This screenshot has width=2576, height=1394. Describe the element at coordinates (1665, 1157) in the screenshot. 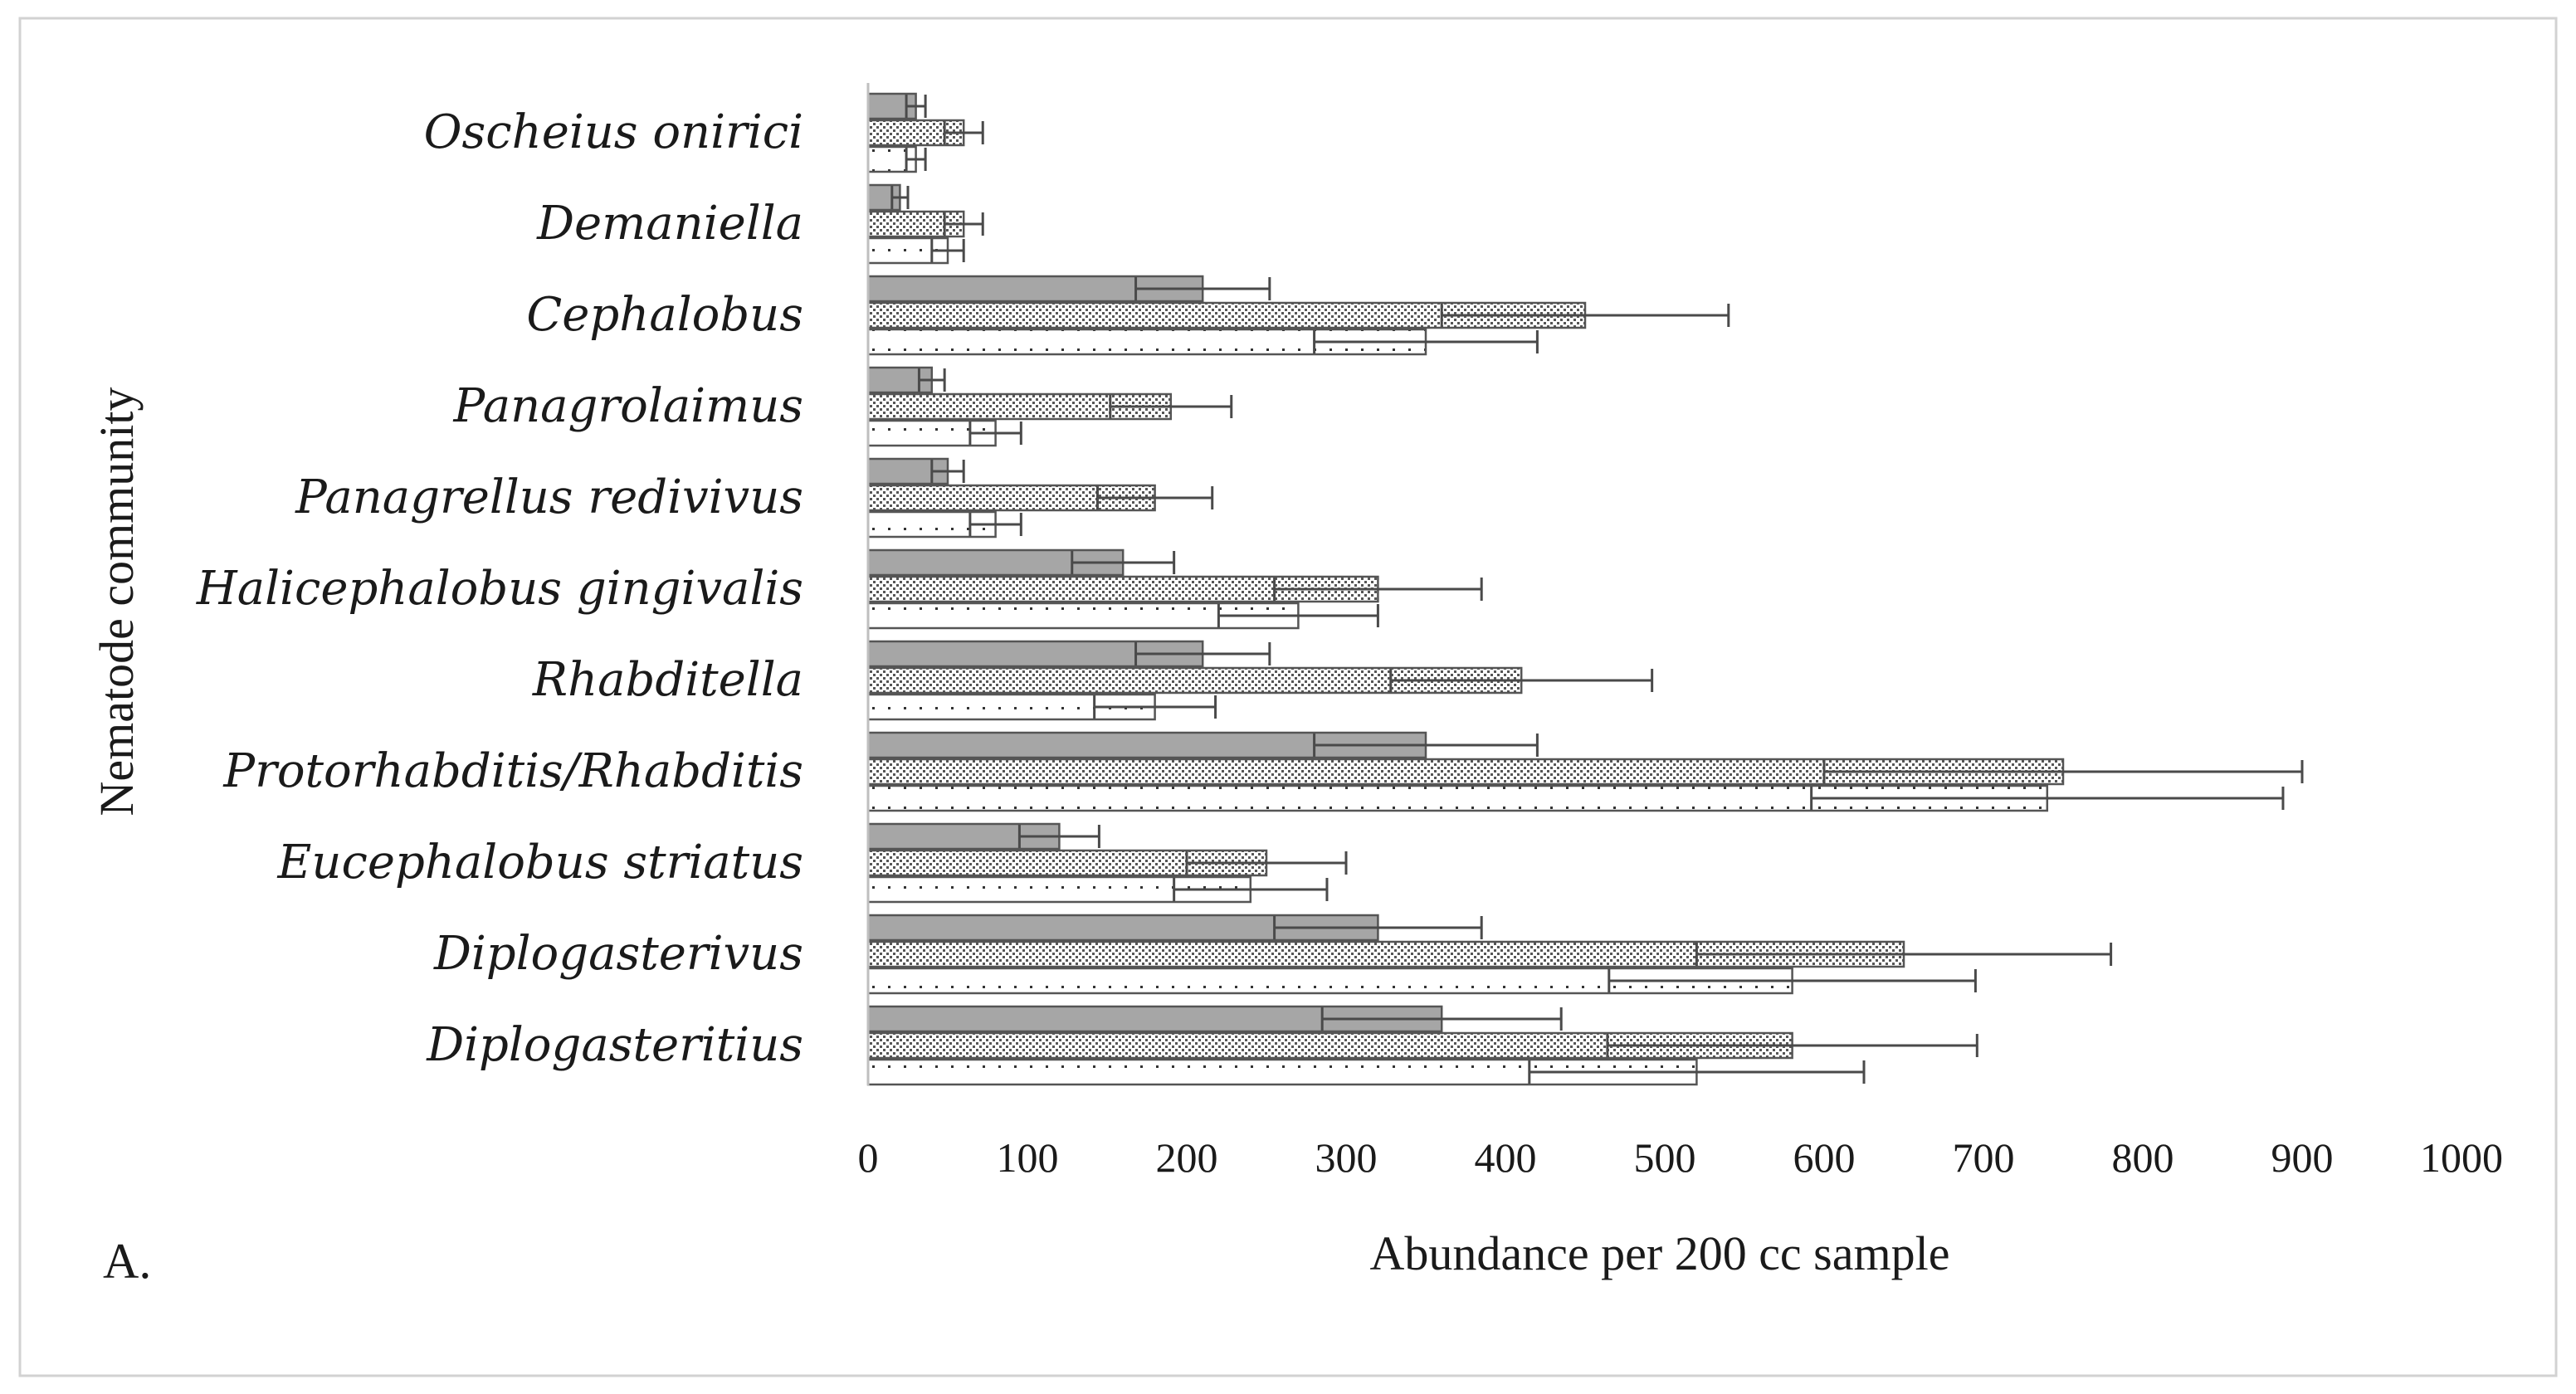

I see `x-tick-label: 500` at that location.